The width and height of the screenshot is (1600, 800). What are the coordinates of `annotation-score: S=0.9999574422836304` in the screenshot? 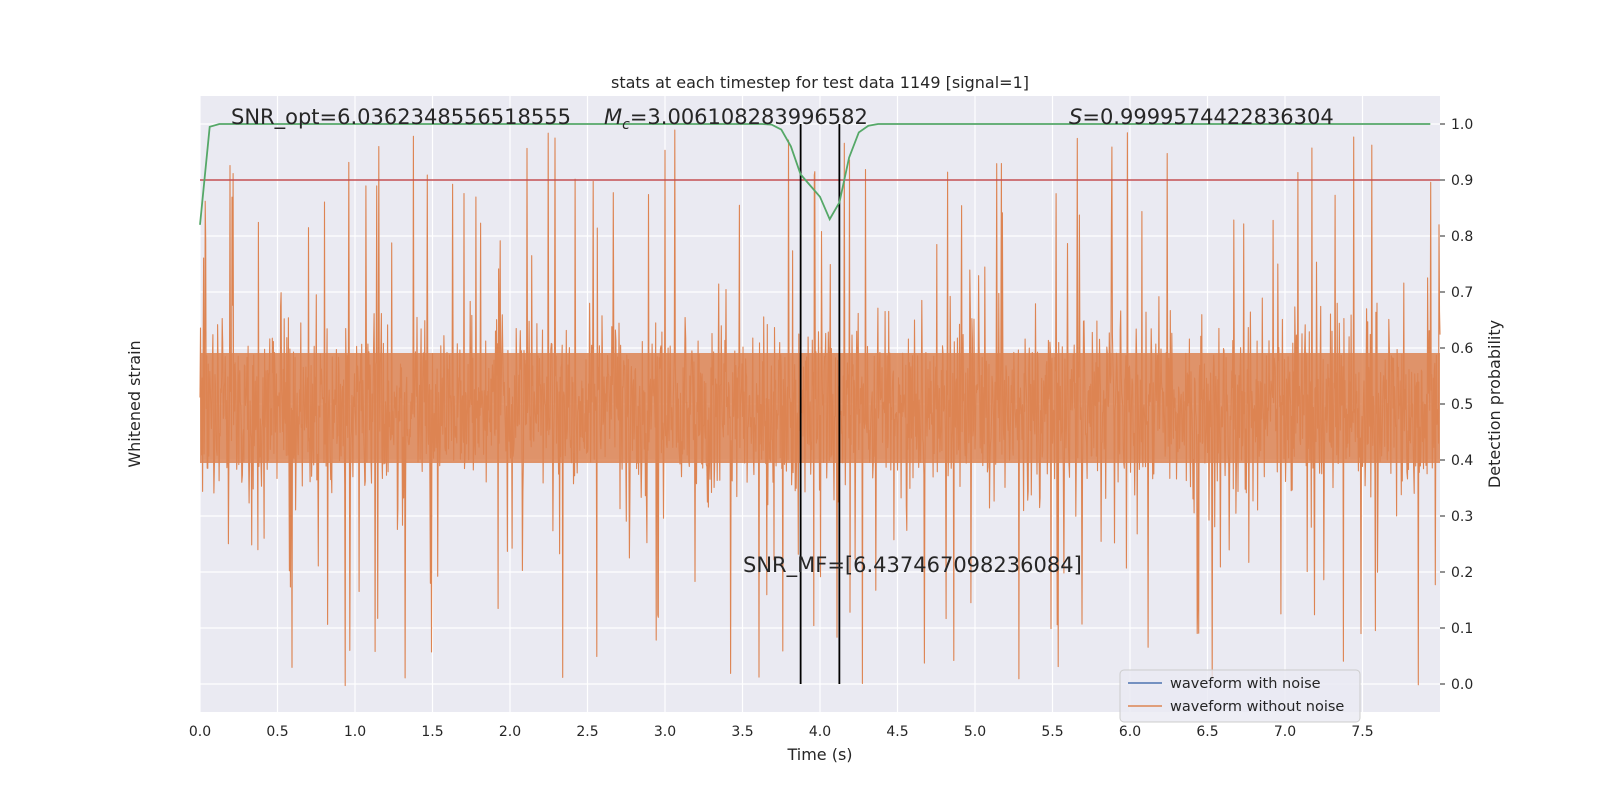 It's located at (1201, 117).